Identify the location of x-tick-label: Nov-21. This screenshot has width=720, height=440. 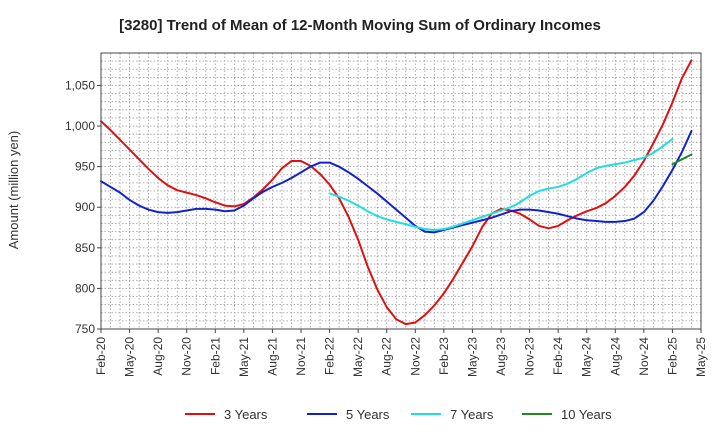
(301, 356).